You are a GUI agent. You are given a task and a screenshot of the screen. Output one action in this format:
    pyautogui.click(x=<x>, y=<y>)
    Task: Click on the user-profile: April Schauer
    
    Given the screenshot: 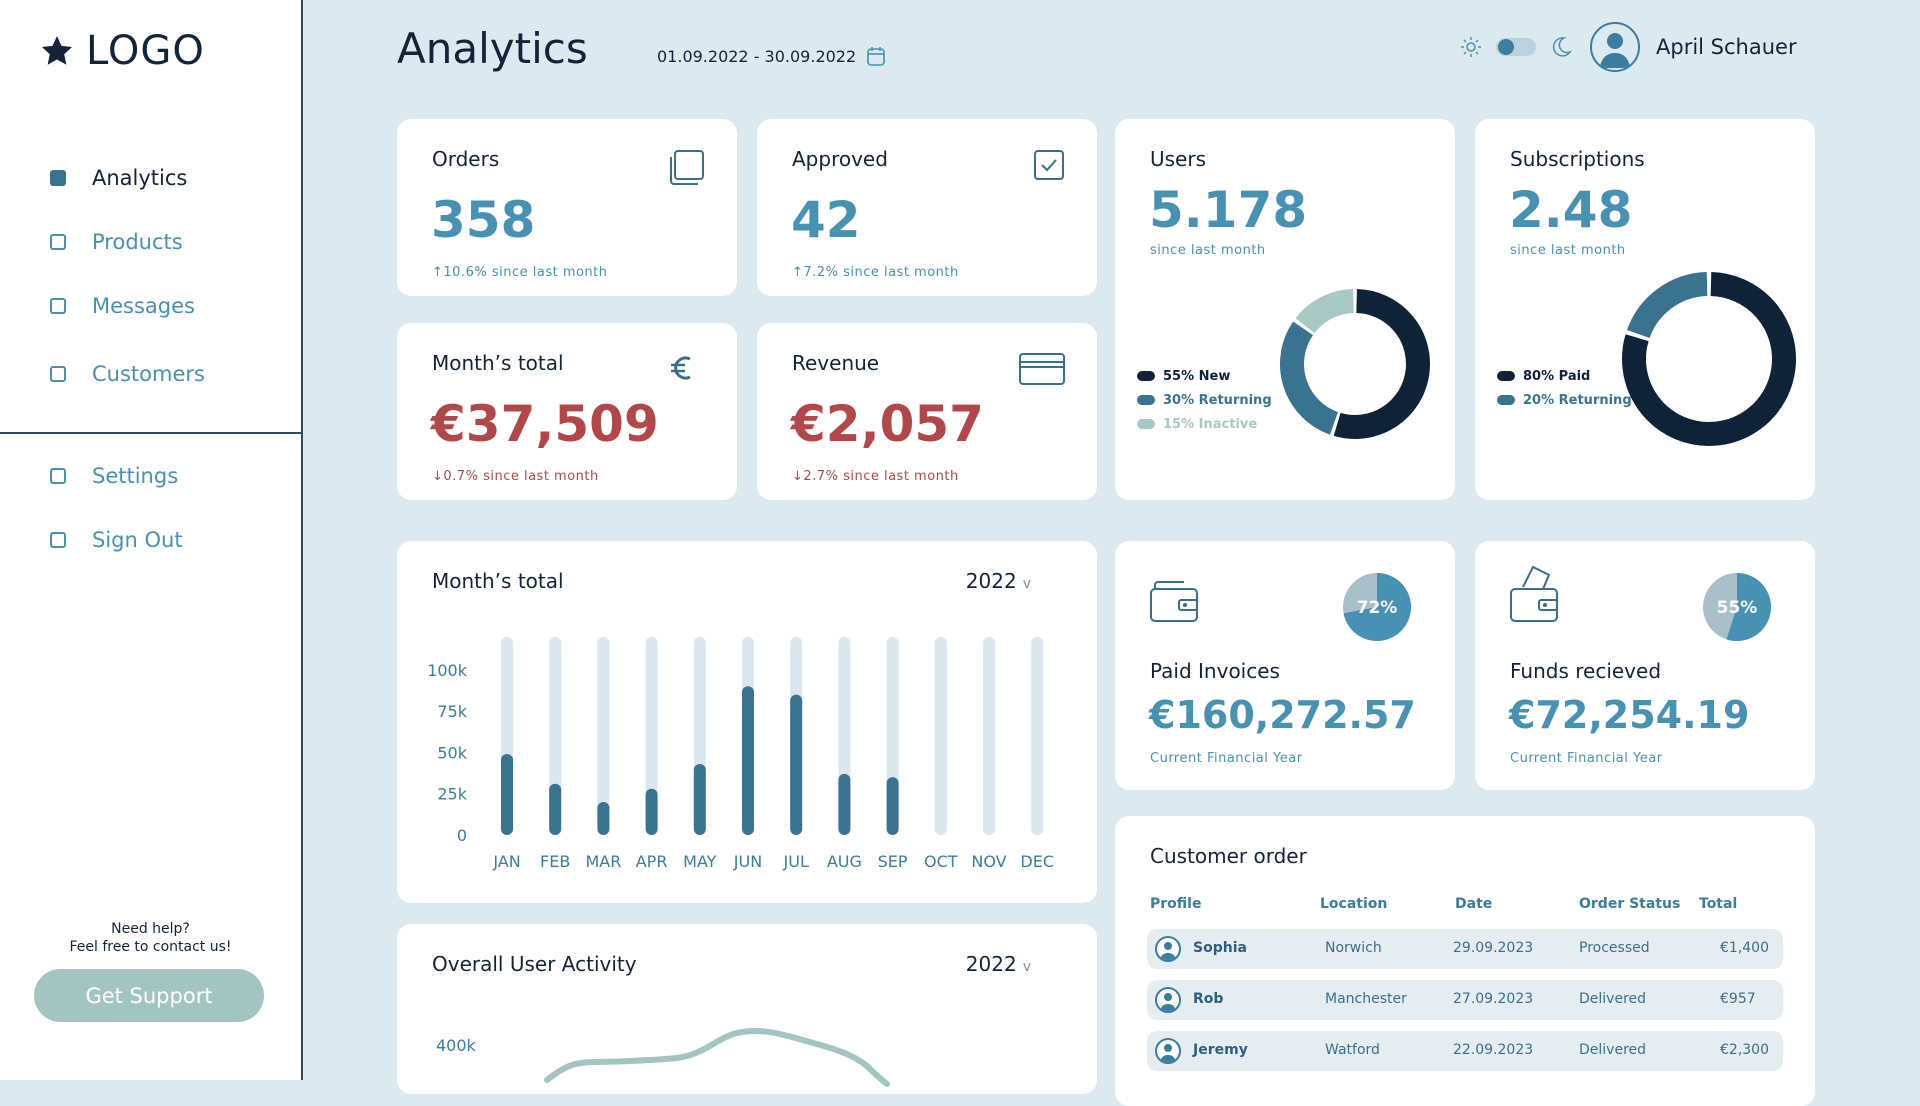 What is the action you would take?
    pyautogui.click(x=1693, y=47)
    